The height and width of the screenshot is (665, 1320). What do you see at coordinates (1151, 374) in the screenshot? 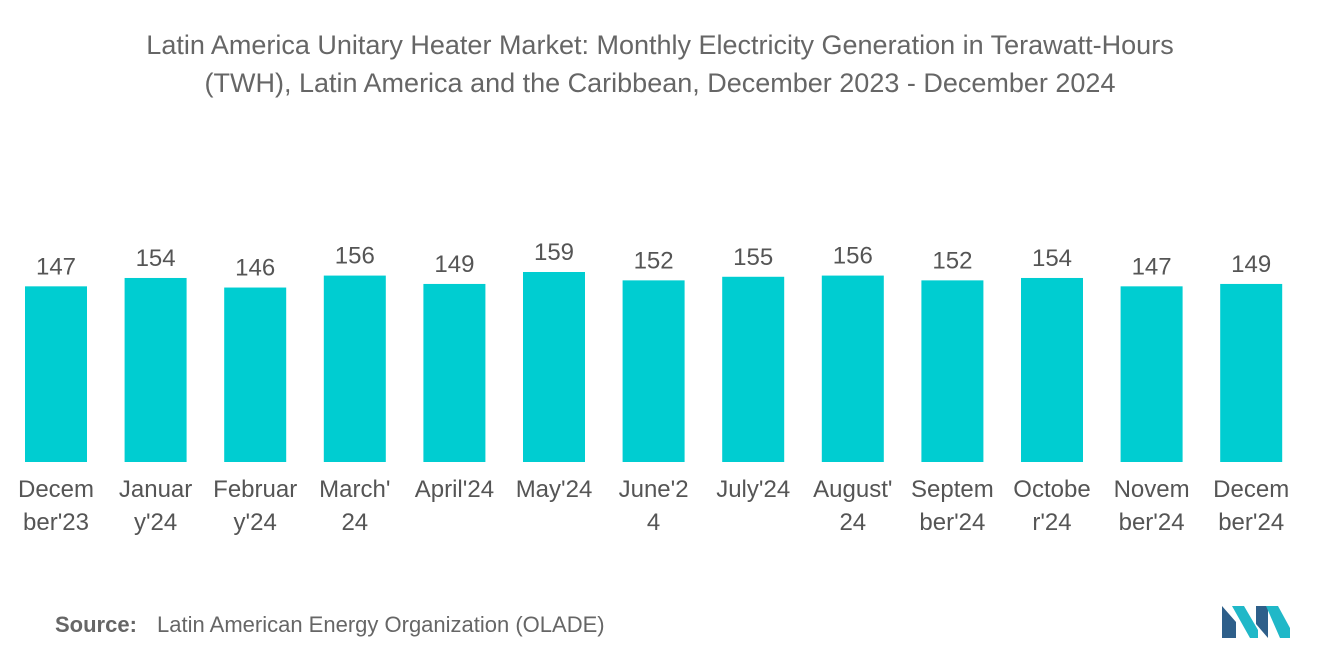
I see `bar-November'24` at bounding box center [1151, 374].